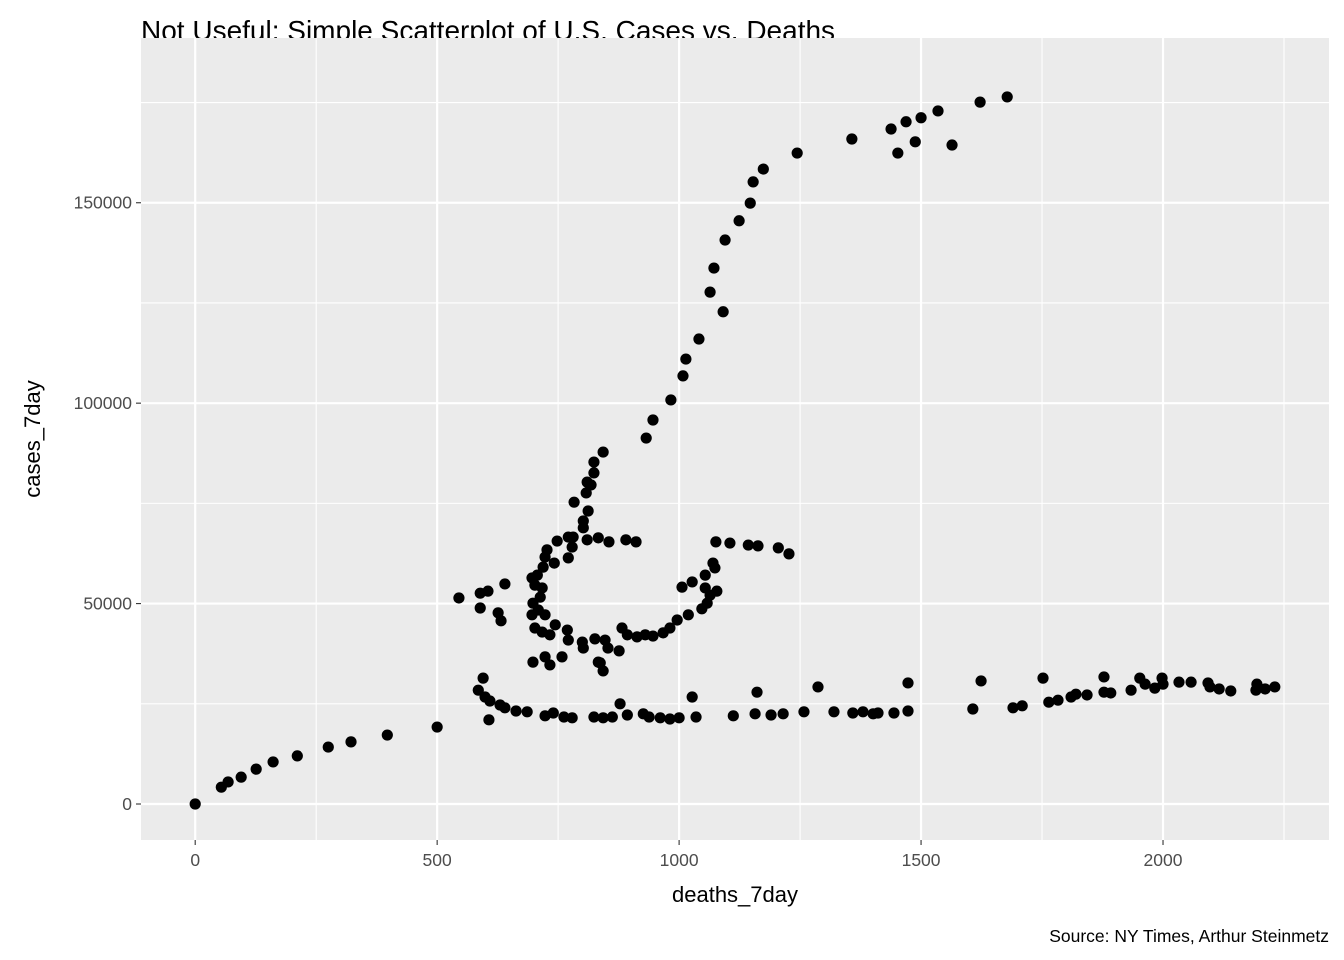 This screenshot has width=1344, height=960. I want to click on y-axis-title: cases_7day, so click(32, 438).